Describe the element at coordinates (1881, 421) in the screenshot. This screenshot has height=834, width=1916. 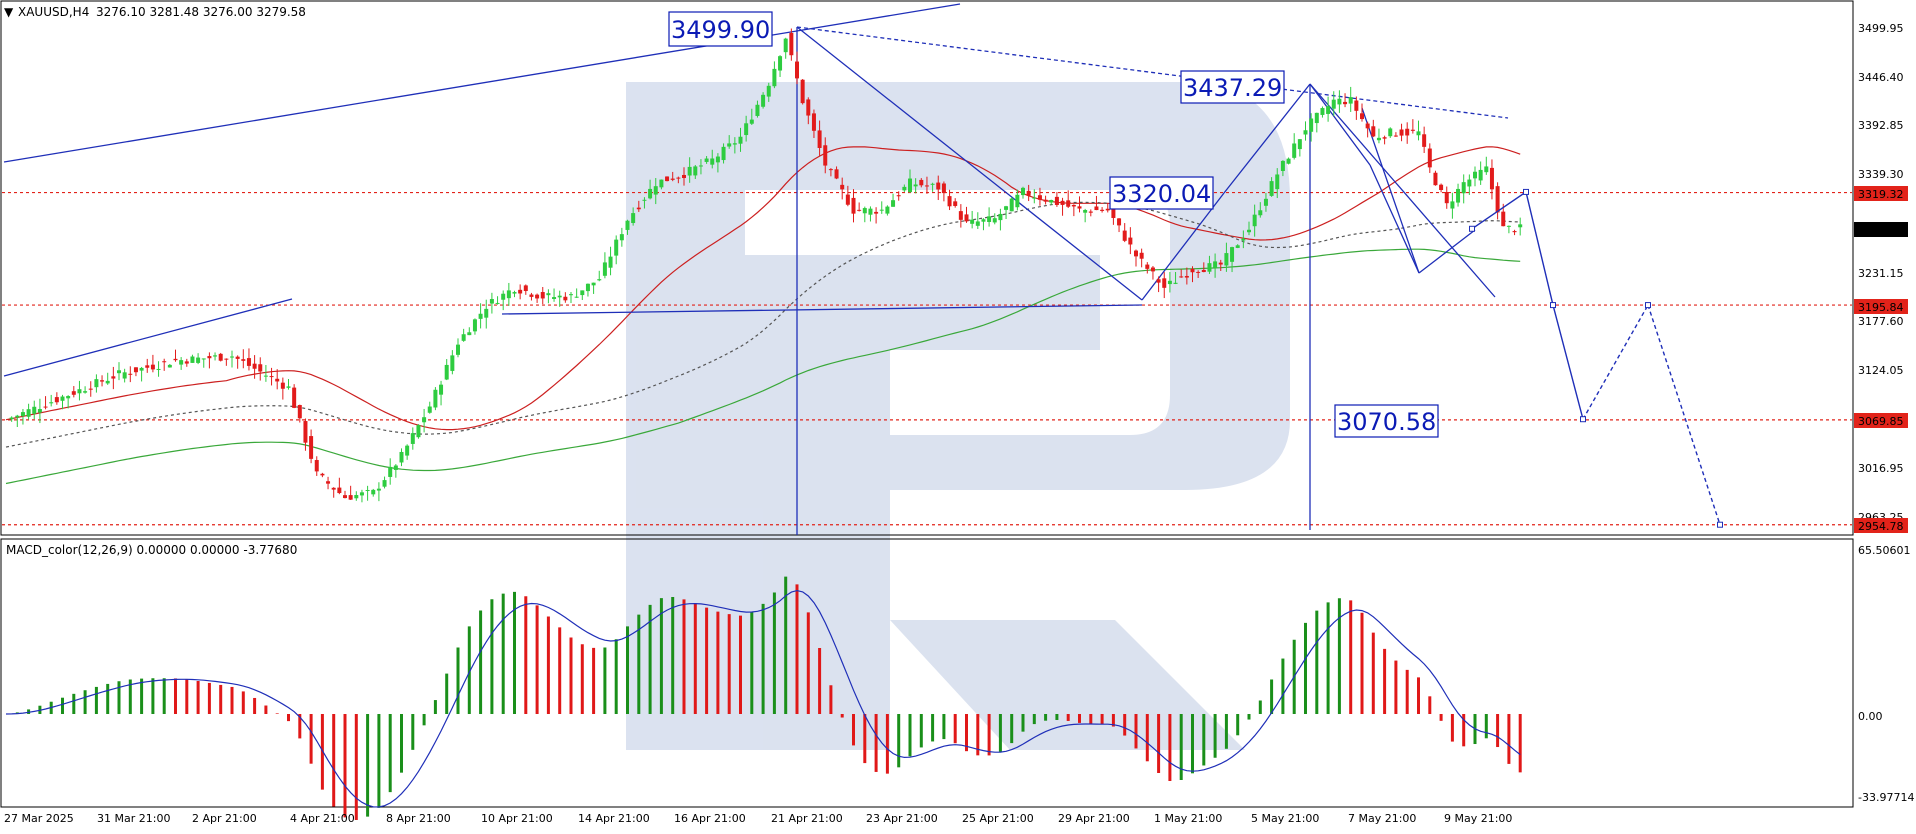
I see `price-tag-label: 3069.85` at that location.